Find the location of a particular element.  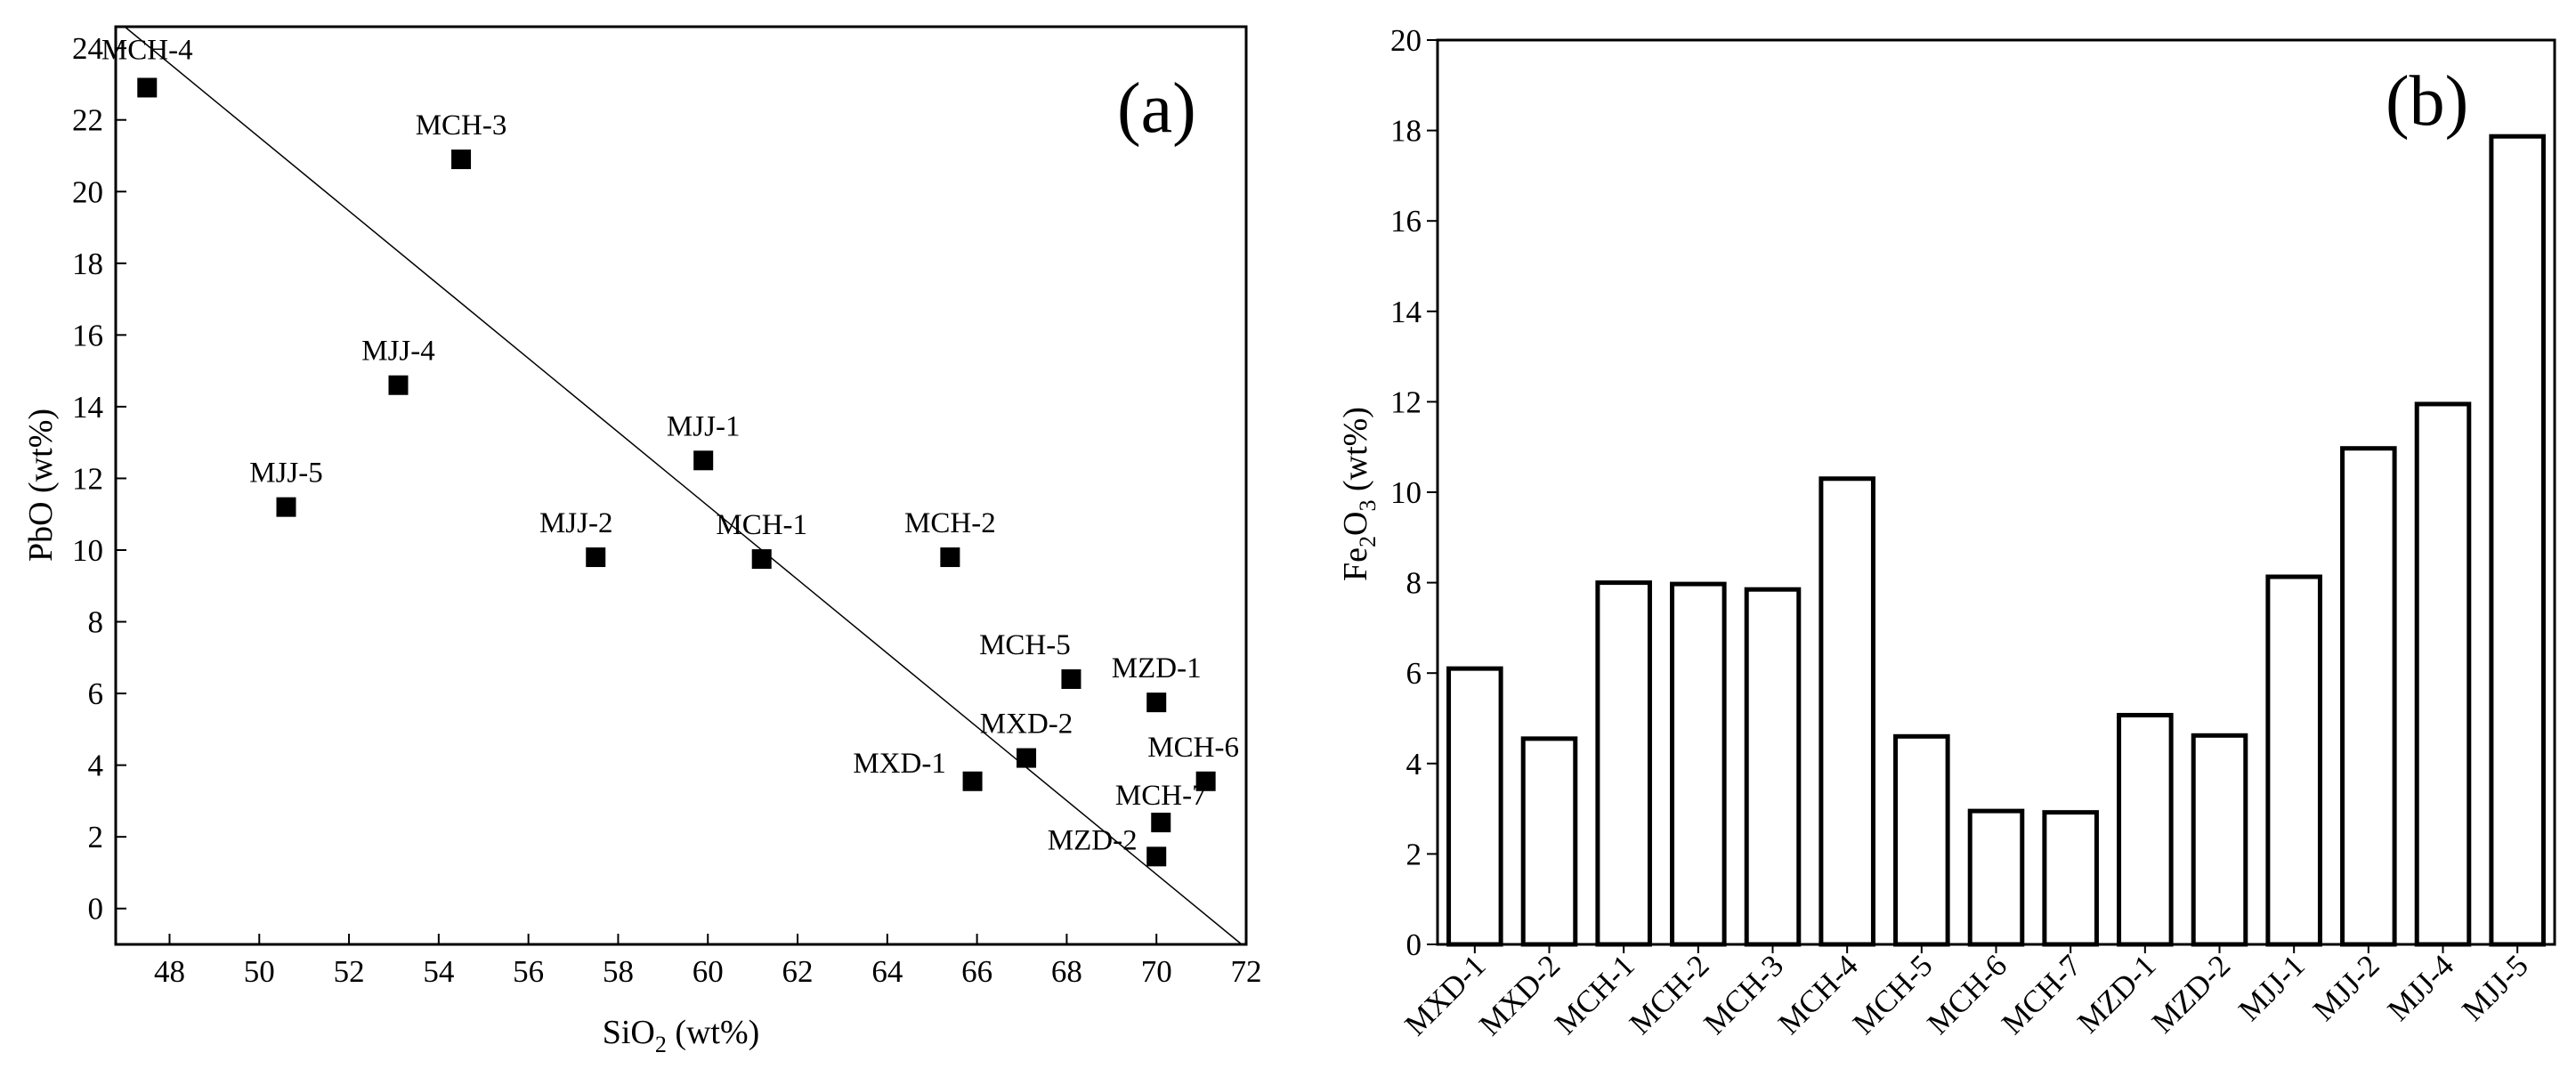

x-tick-label: MCH-7 is located at coordinates (2042, 994).